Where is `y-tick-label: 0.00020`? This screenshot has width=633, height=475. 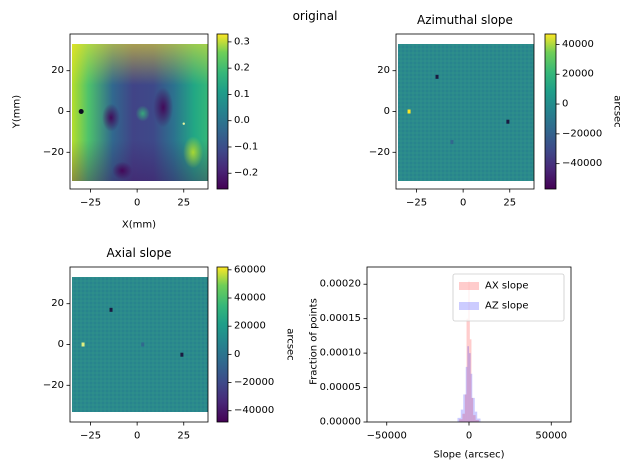
y-tick-label: 0.00020 is located at coordinates (340, 284).